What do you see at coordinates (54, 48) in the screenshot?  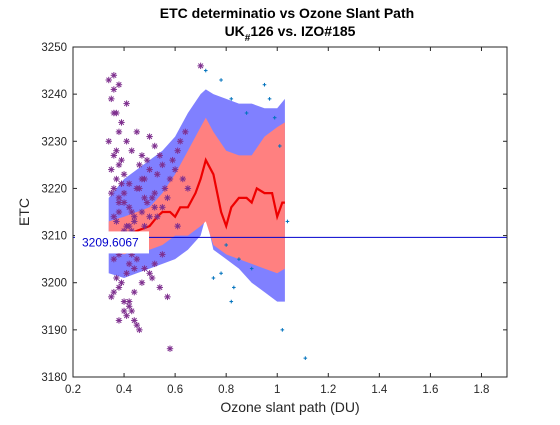 I see `y-tick-label: 3250` at bounding box center [54, 48].